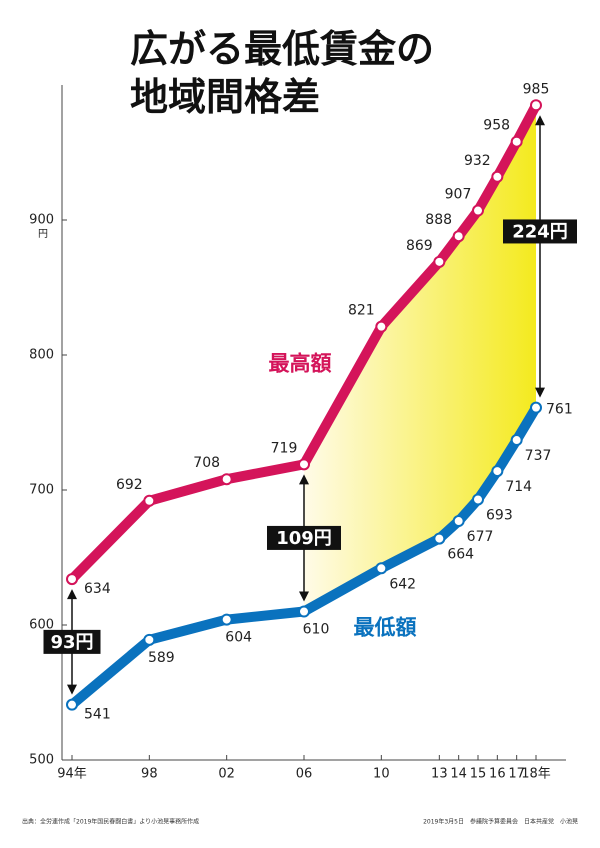 The image size is (600, 848). I want to click on value-label: 761, so click(559, 410).